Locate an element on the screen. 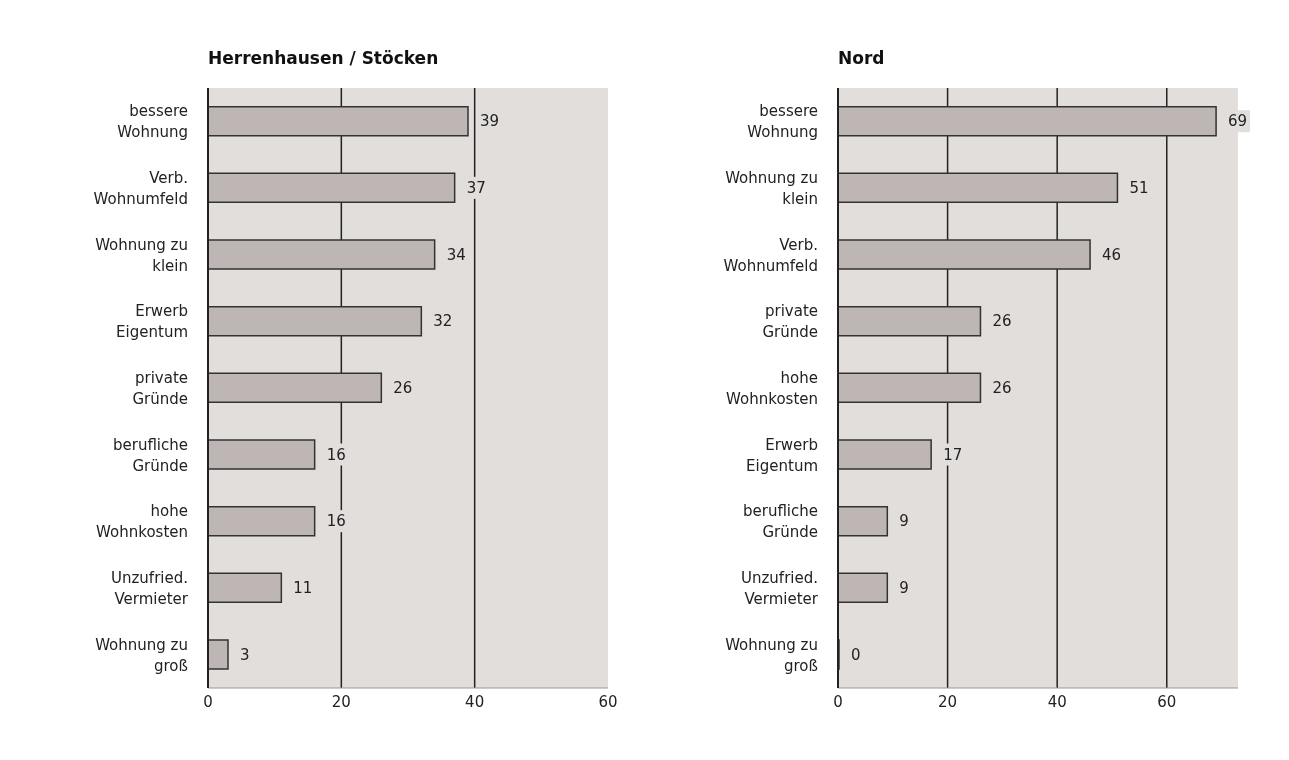 Image resolution: width=1289 pixels, height=760 pixels. data-label: 32 is located at coordinates (443, 321).